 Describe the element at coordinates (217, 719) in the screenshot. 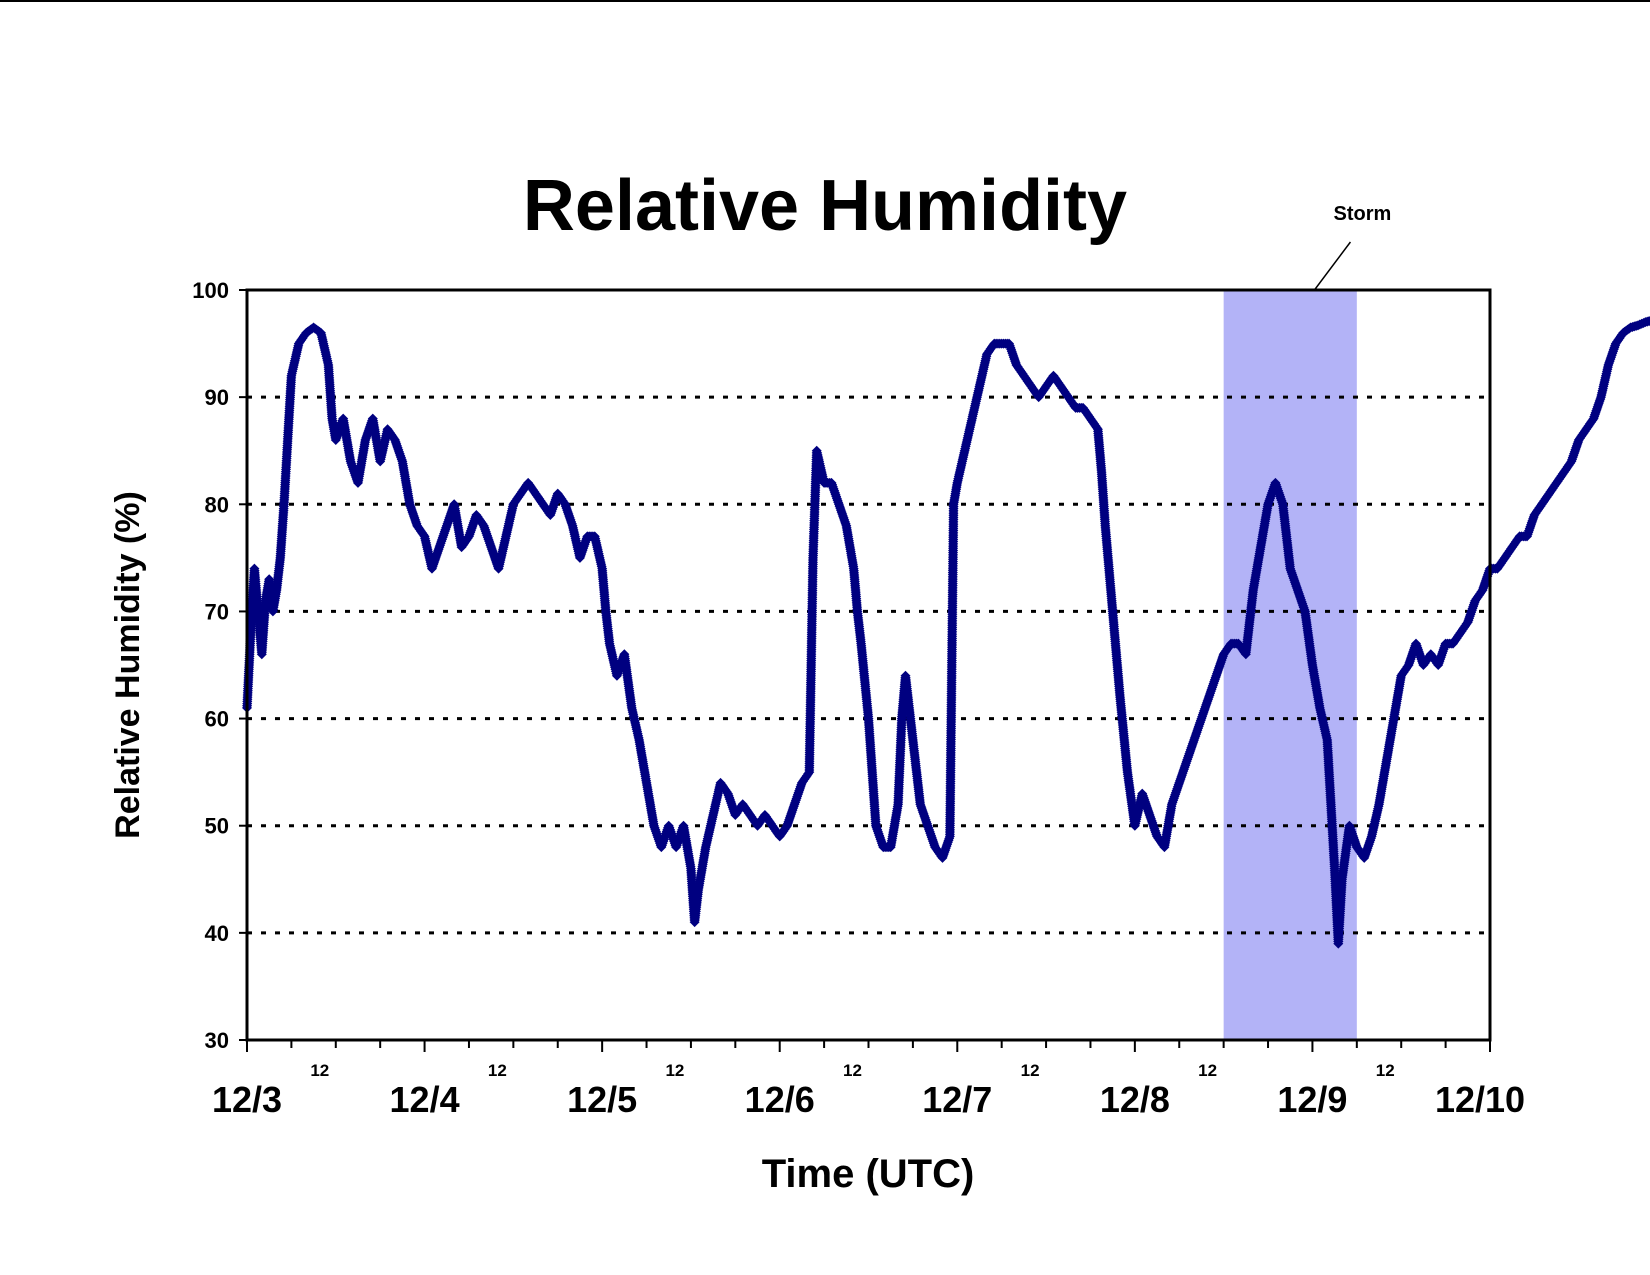

I see `y-tick-label: 60` at that location.